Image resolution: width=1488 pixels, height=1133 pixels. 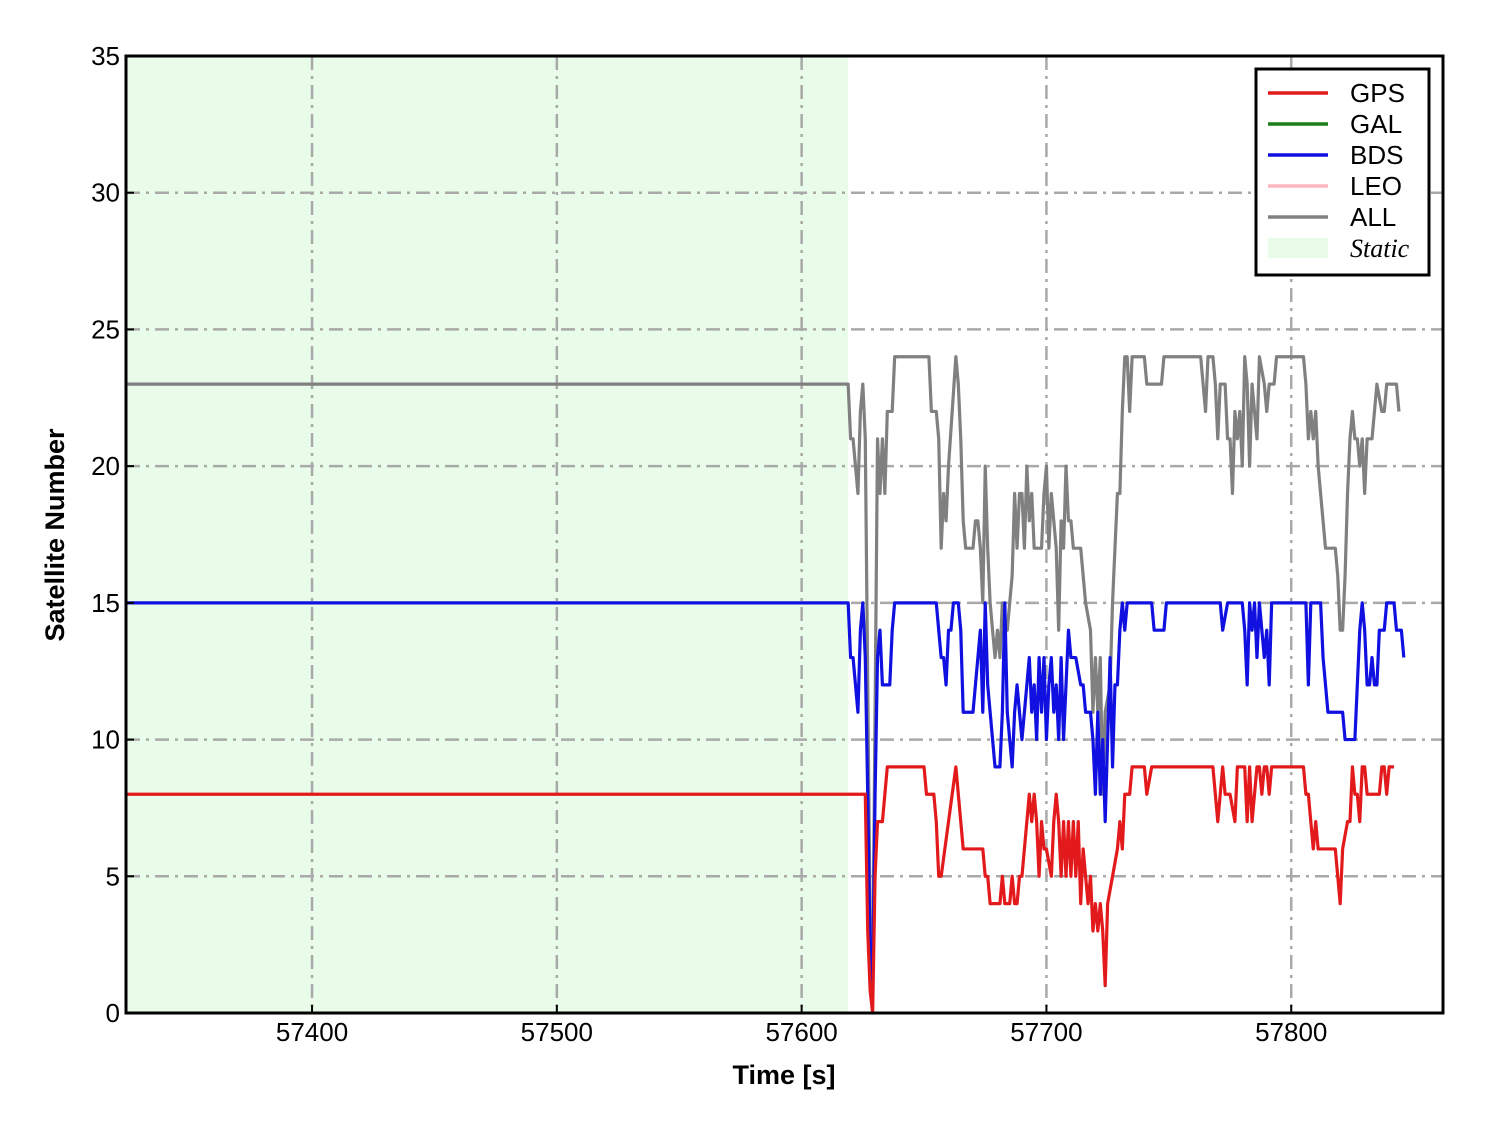 I want to click on legend-label-static: Static, so click(x=1380, y=248).